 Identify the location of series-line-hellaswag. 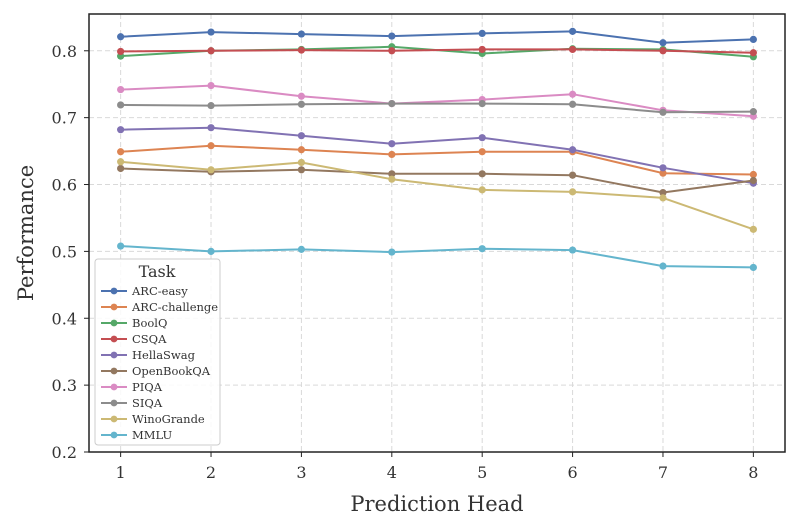
(437, 155).